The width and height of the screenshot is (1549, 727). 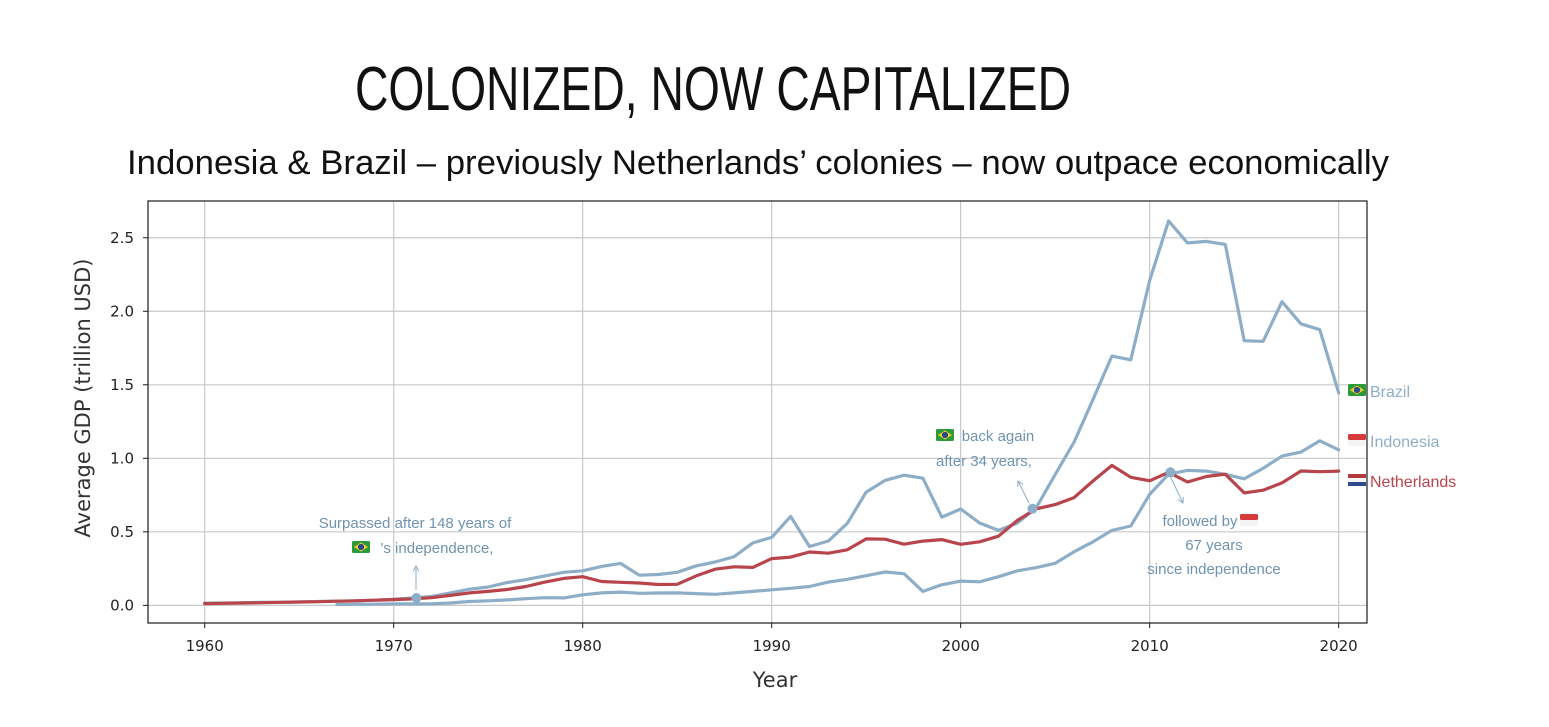 I want to click on y-tick-label: 2.5, so click(x=122, y=238).